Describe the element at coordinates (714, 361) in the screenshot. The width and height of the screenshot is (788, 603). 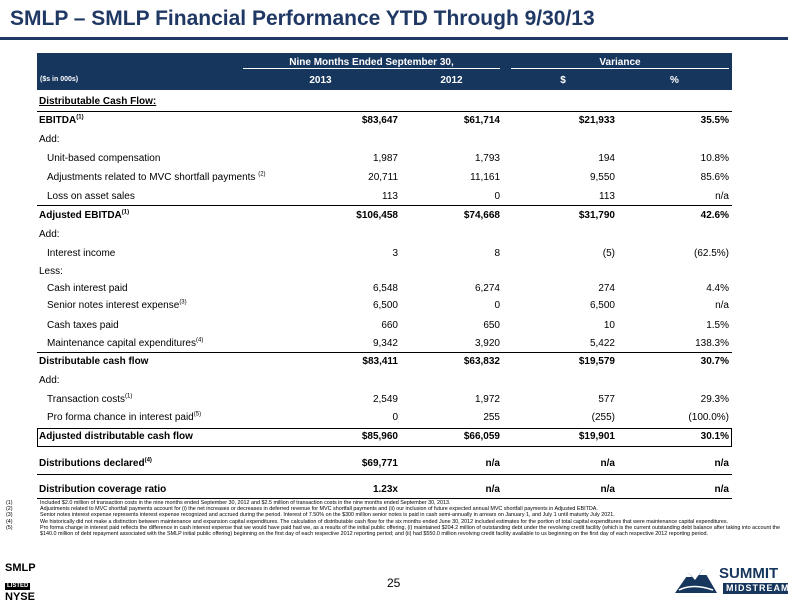
I see `cell-variance-pct: 30.7%` at that location.